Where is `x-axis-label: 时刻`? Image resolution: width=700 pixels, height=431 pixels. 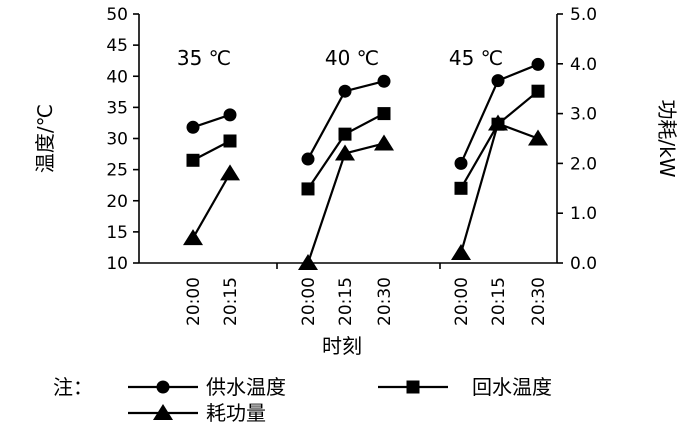 x-axis-label: 时刻 is located at coordinates (342, 346).